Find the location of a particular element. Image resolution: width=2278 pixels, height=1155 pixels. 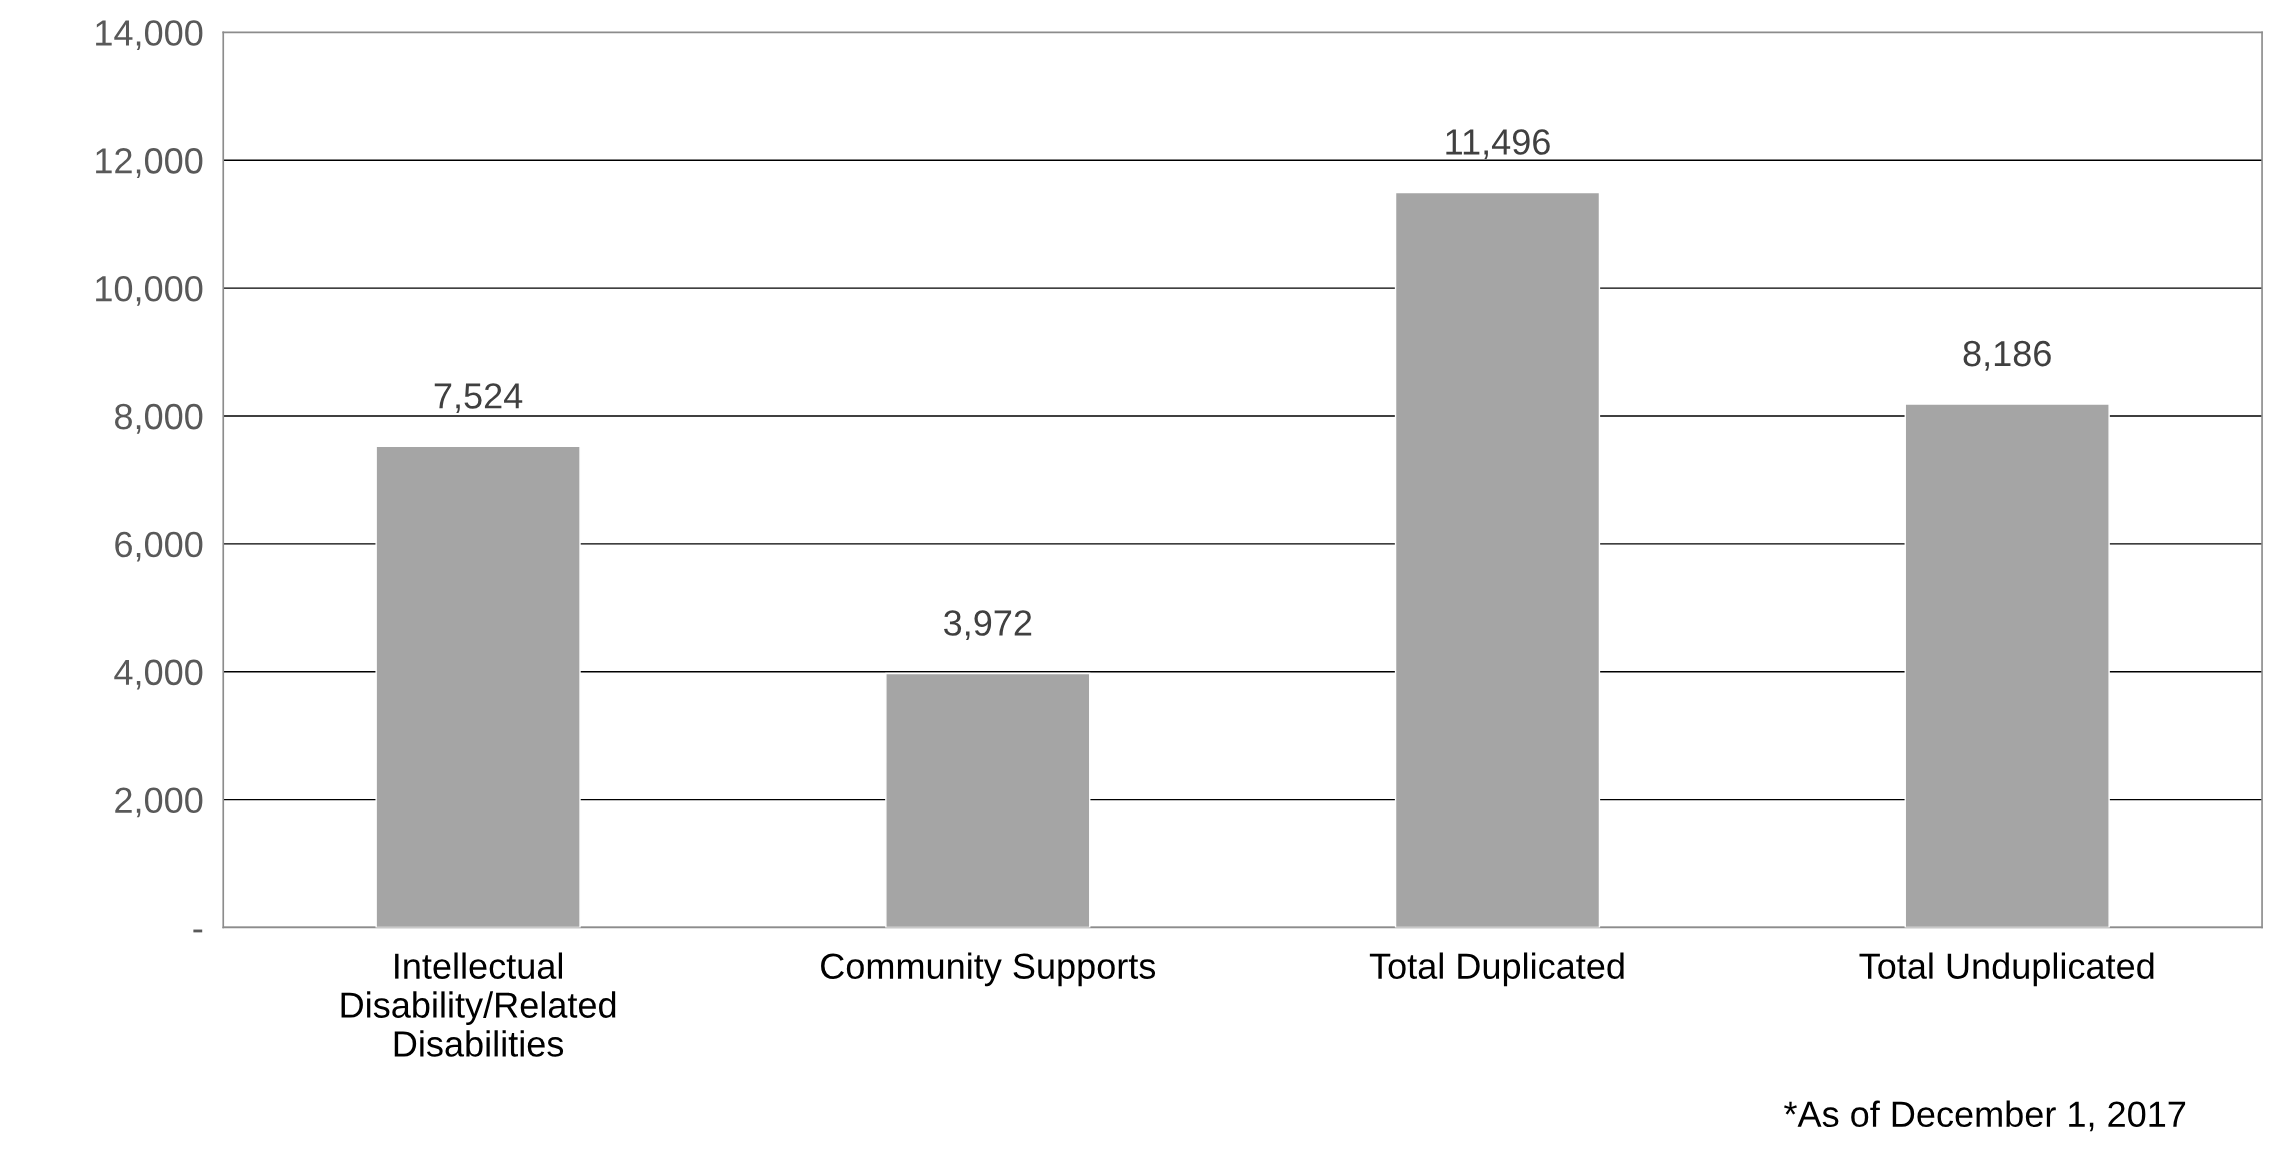

y-tick-label: 10,000 is located at coordinates (149, 290).